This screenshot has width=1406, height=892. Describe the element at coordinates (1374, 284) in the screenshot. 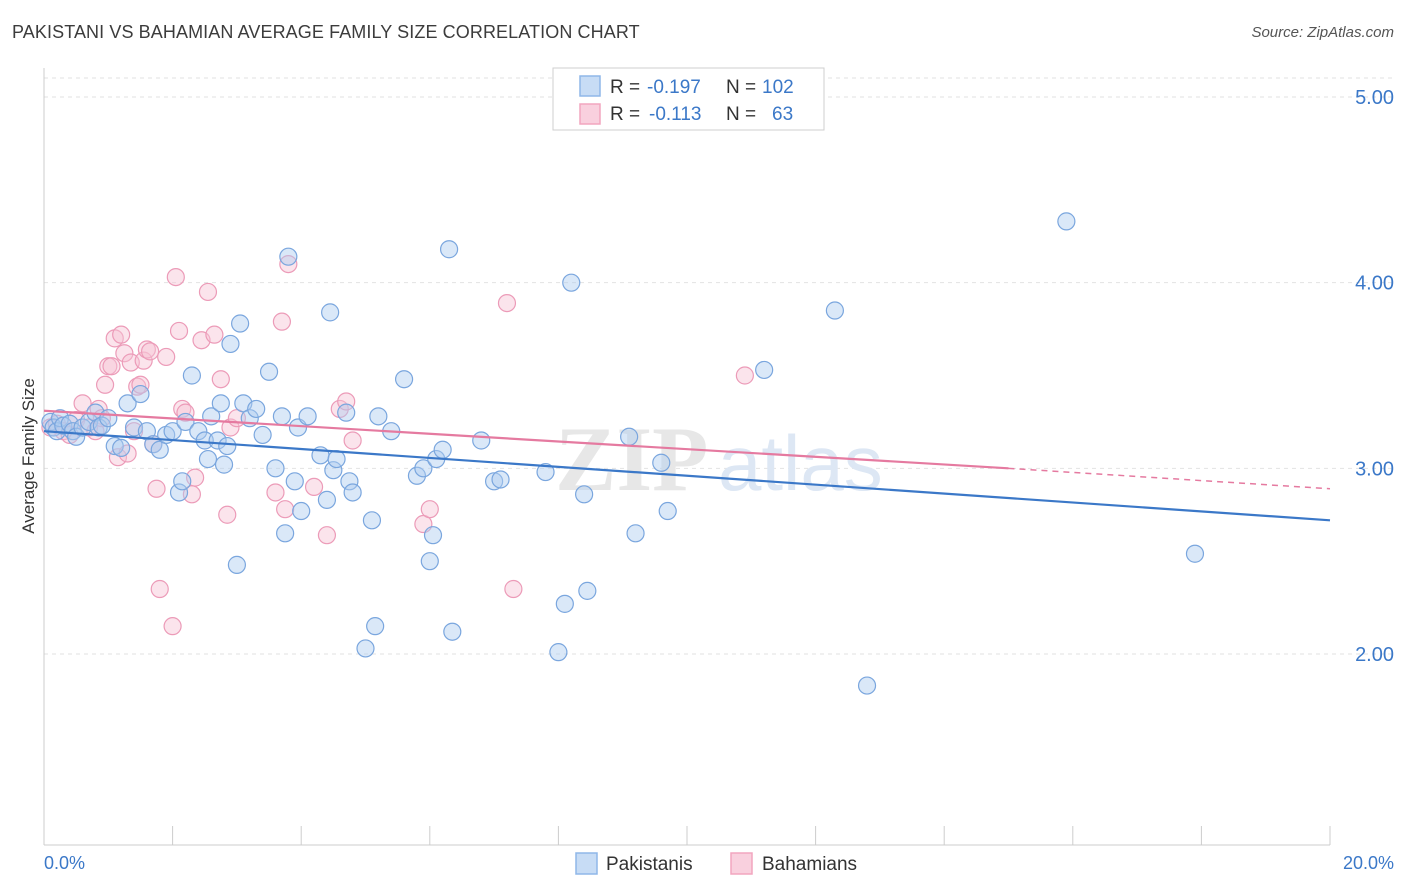

I see `y-tick-label: 4.00` at that location.